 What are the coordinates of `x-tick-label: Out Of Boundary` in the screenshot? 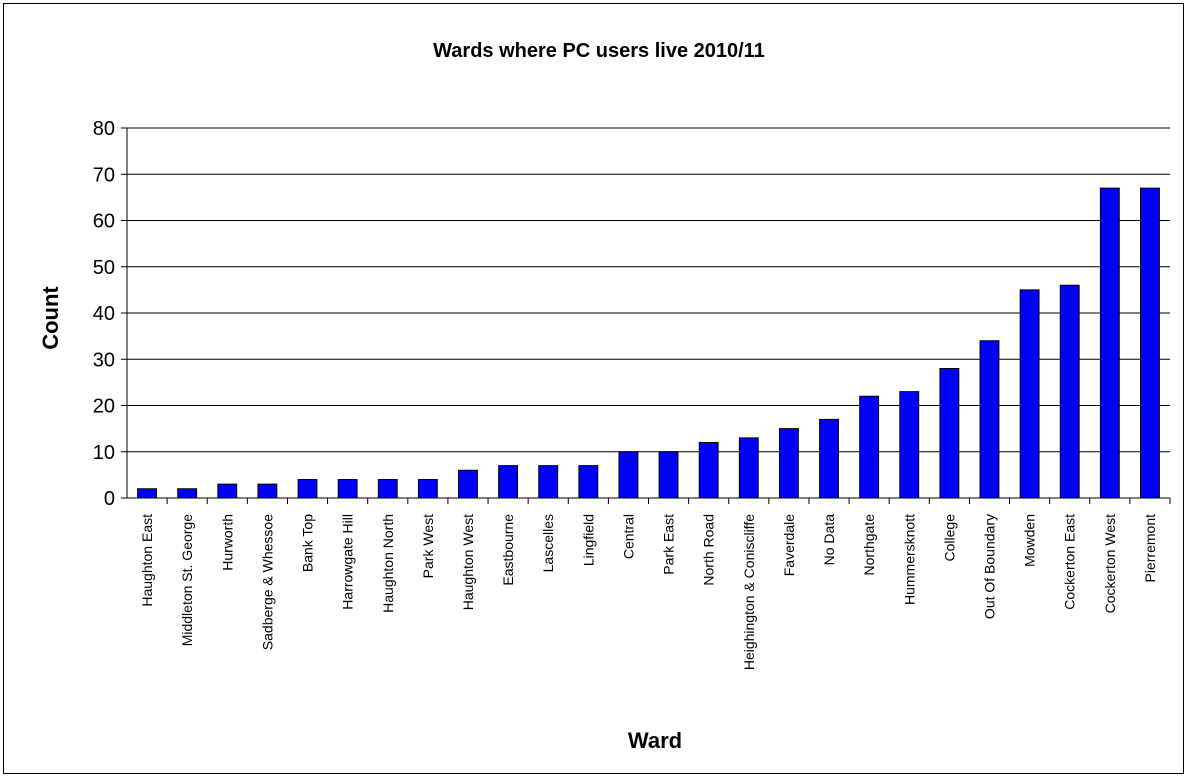 It's located at (989, 566).